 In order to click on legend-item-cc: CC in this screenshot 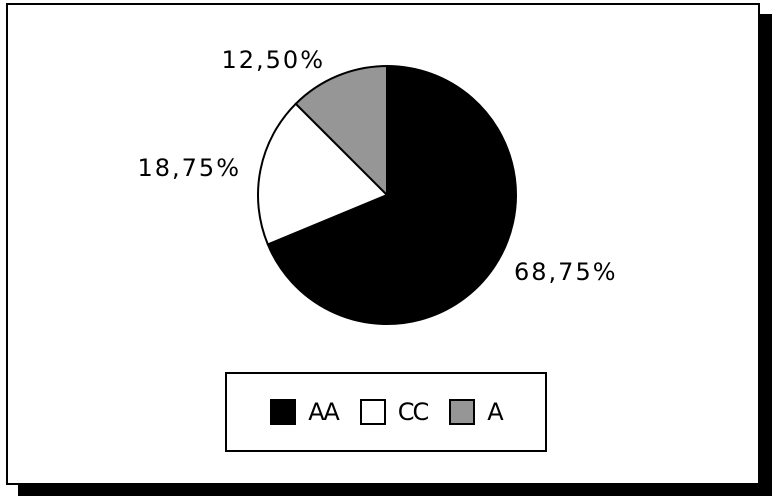, I will do `click(394, 412)`.